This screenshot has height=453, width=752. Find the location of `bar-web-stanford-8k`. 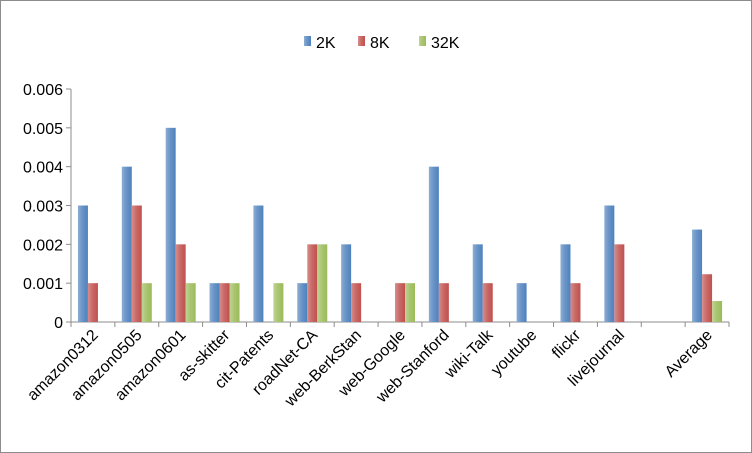

bar-web-stanford-8k is located at coordinates (443, 302).